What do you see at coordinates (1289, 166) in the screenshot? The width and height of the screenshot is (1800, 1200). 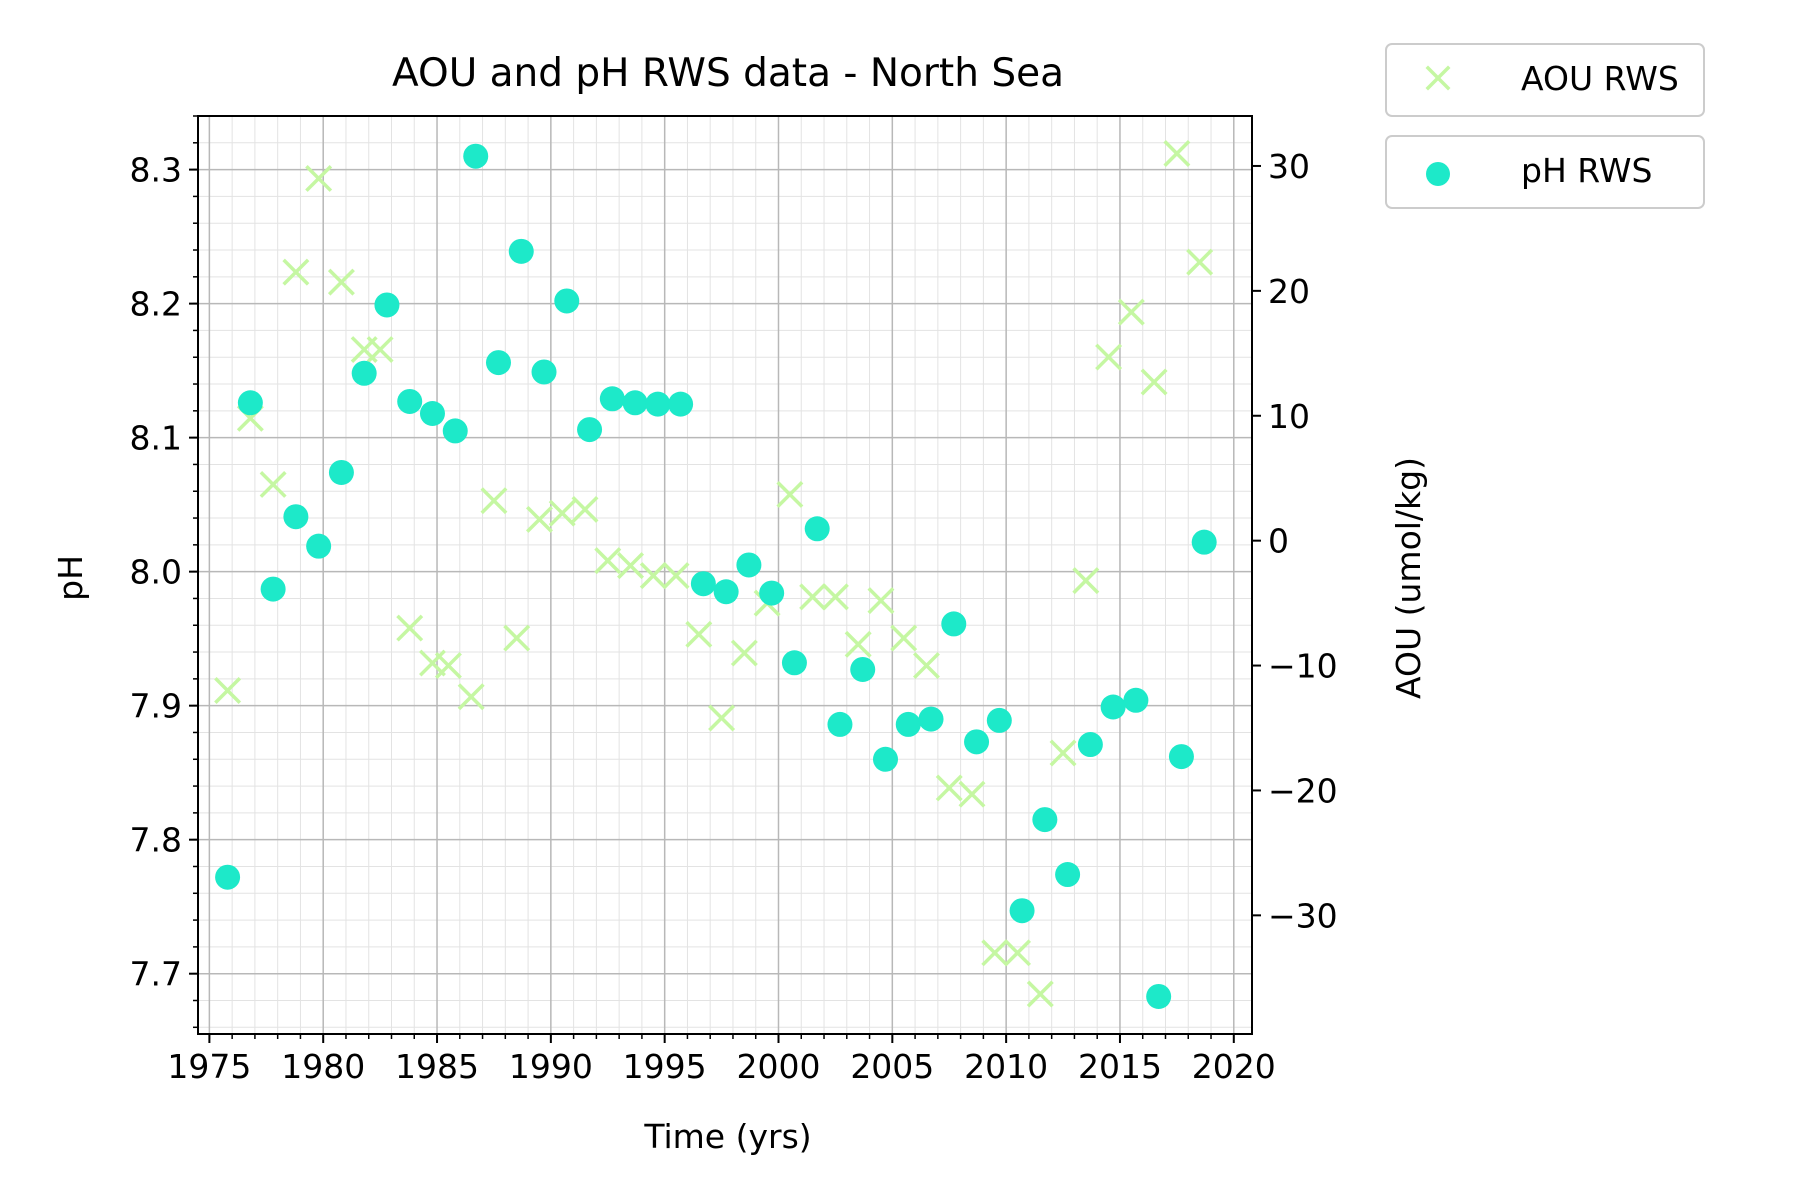 I see `y-right-tick-label: 30` at bounding box center [1289, 166].